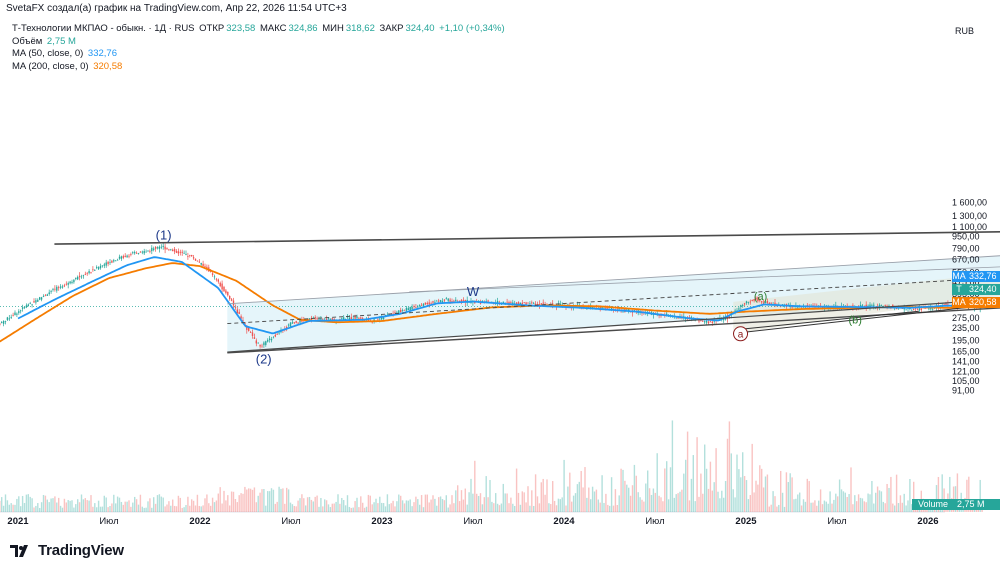 The image size is (1000, 572). What do you see at coordinates (966, 237) in the screenshot?
I see `y-tick-label: 950,00` at bounding box center [966, 237].